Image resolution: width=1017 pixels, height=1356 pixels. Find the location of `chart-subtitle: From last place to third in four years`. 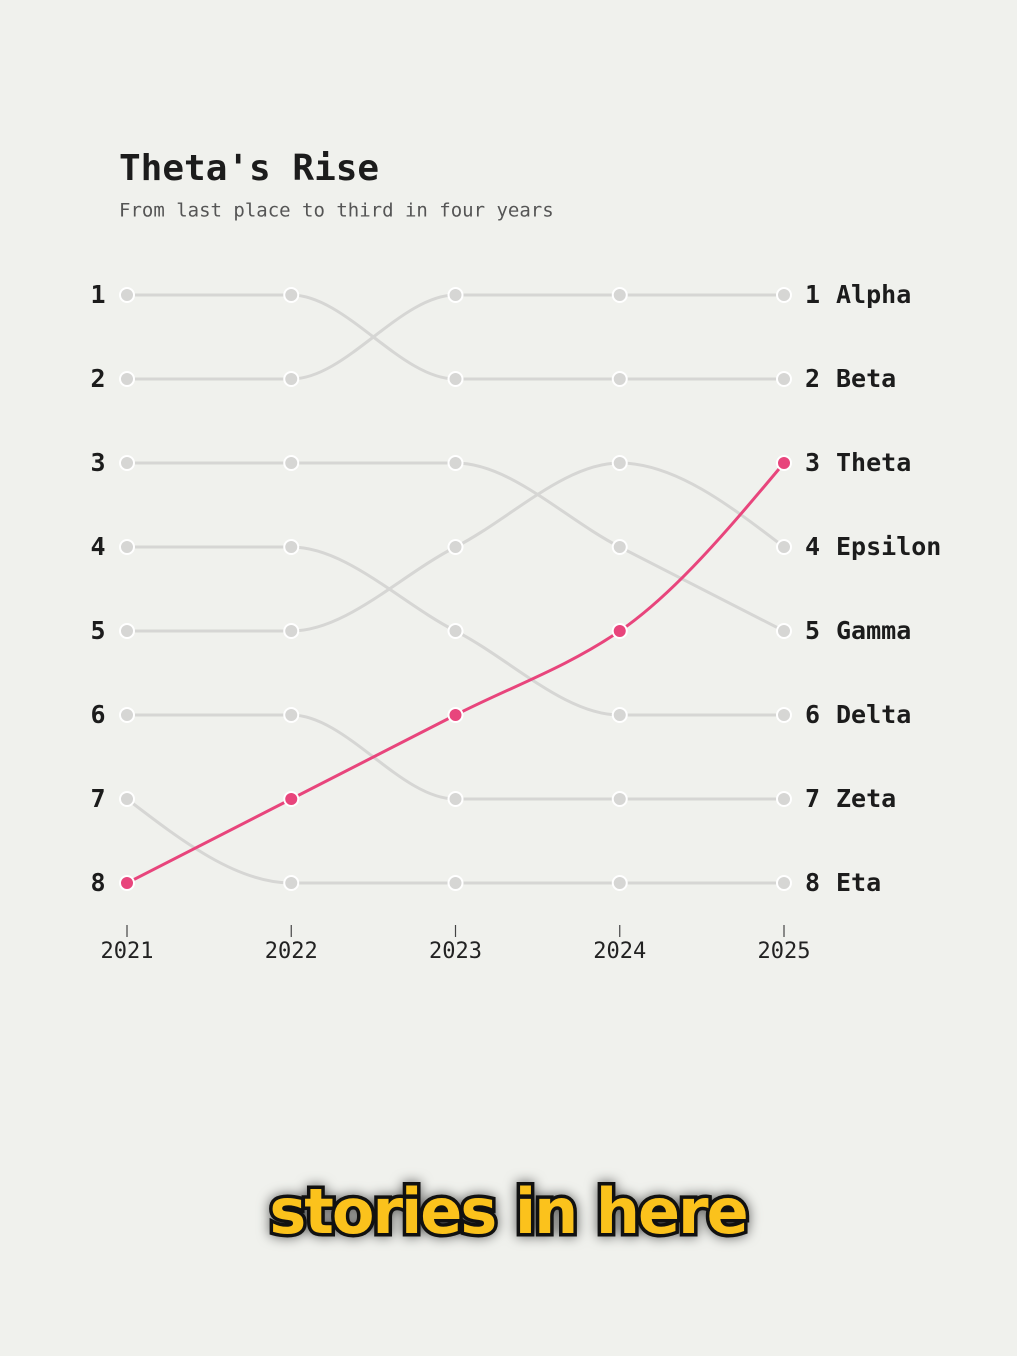

chart-subtitle: From last place to third in four years is located at coordinates (336, 211).